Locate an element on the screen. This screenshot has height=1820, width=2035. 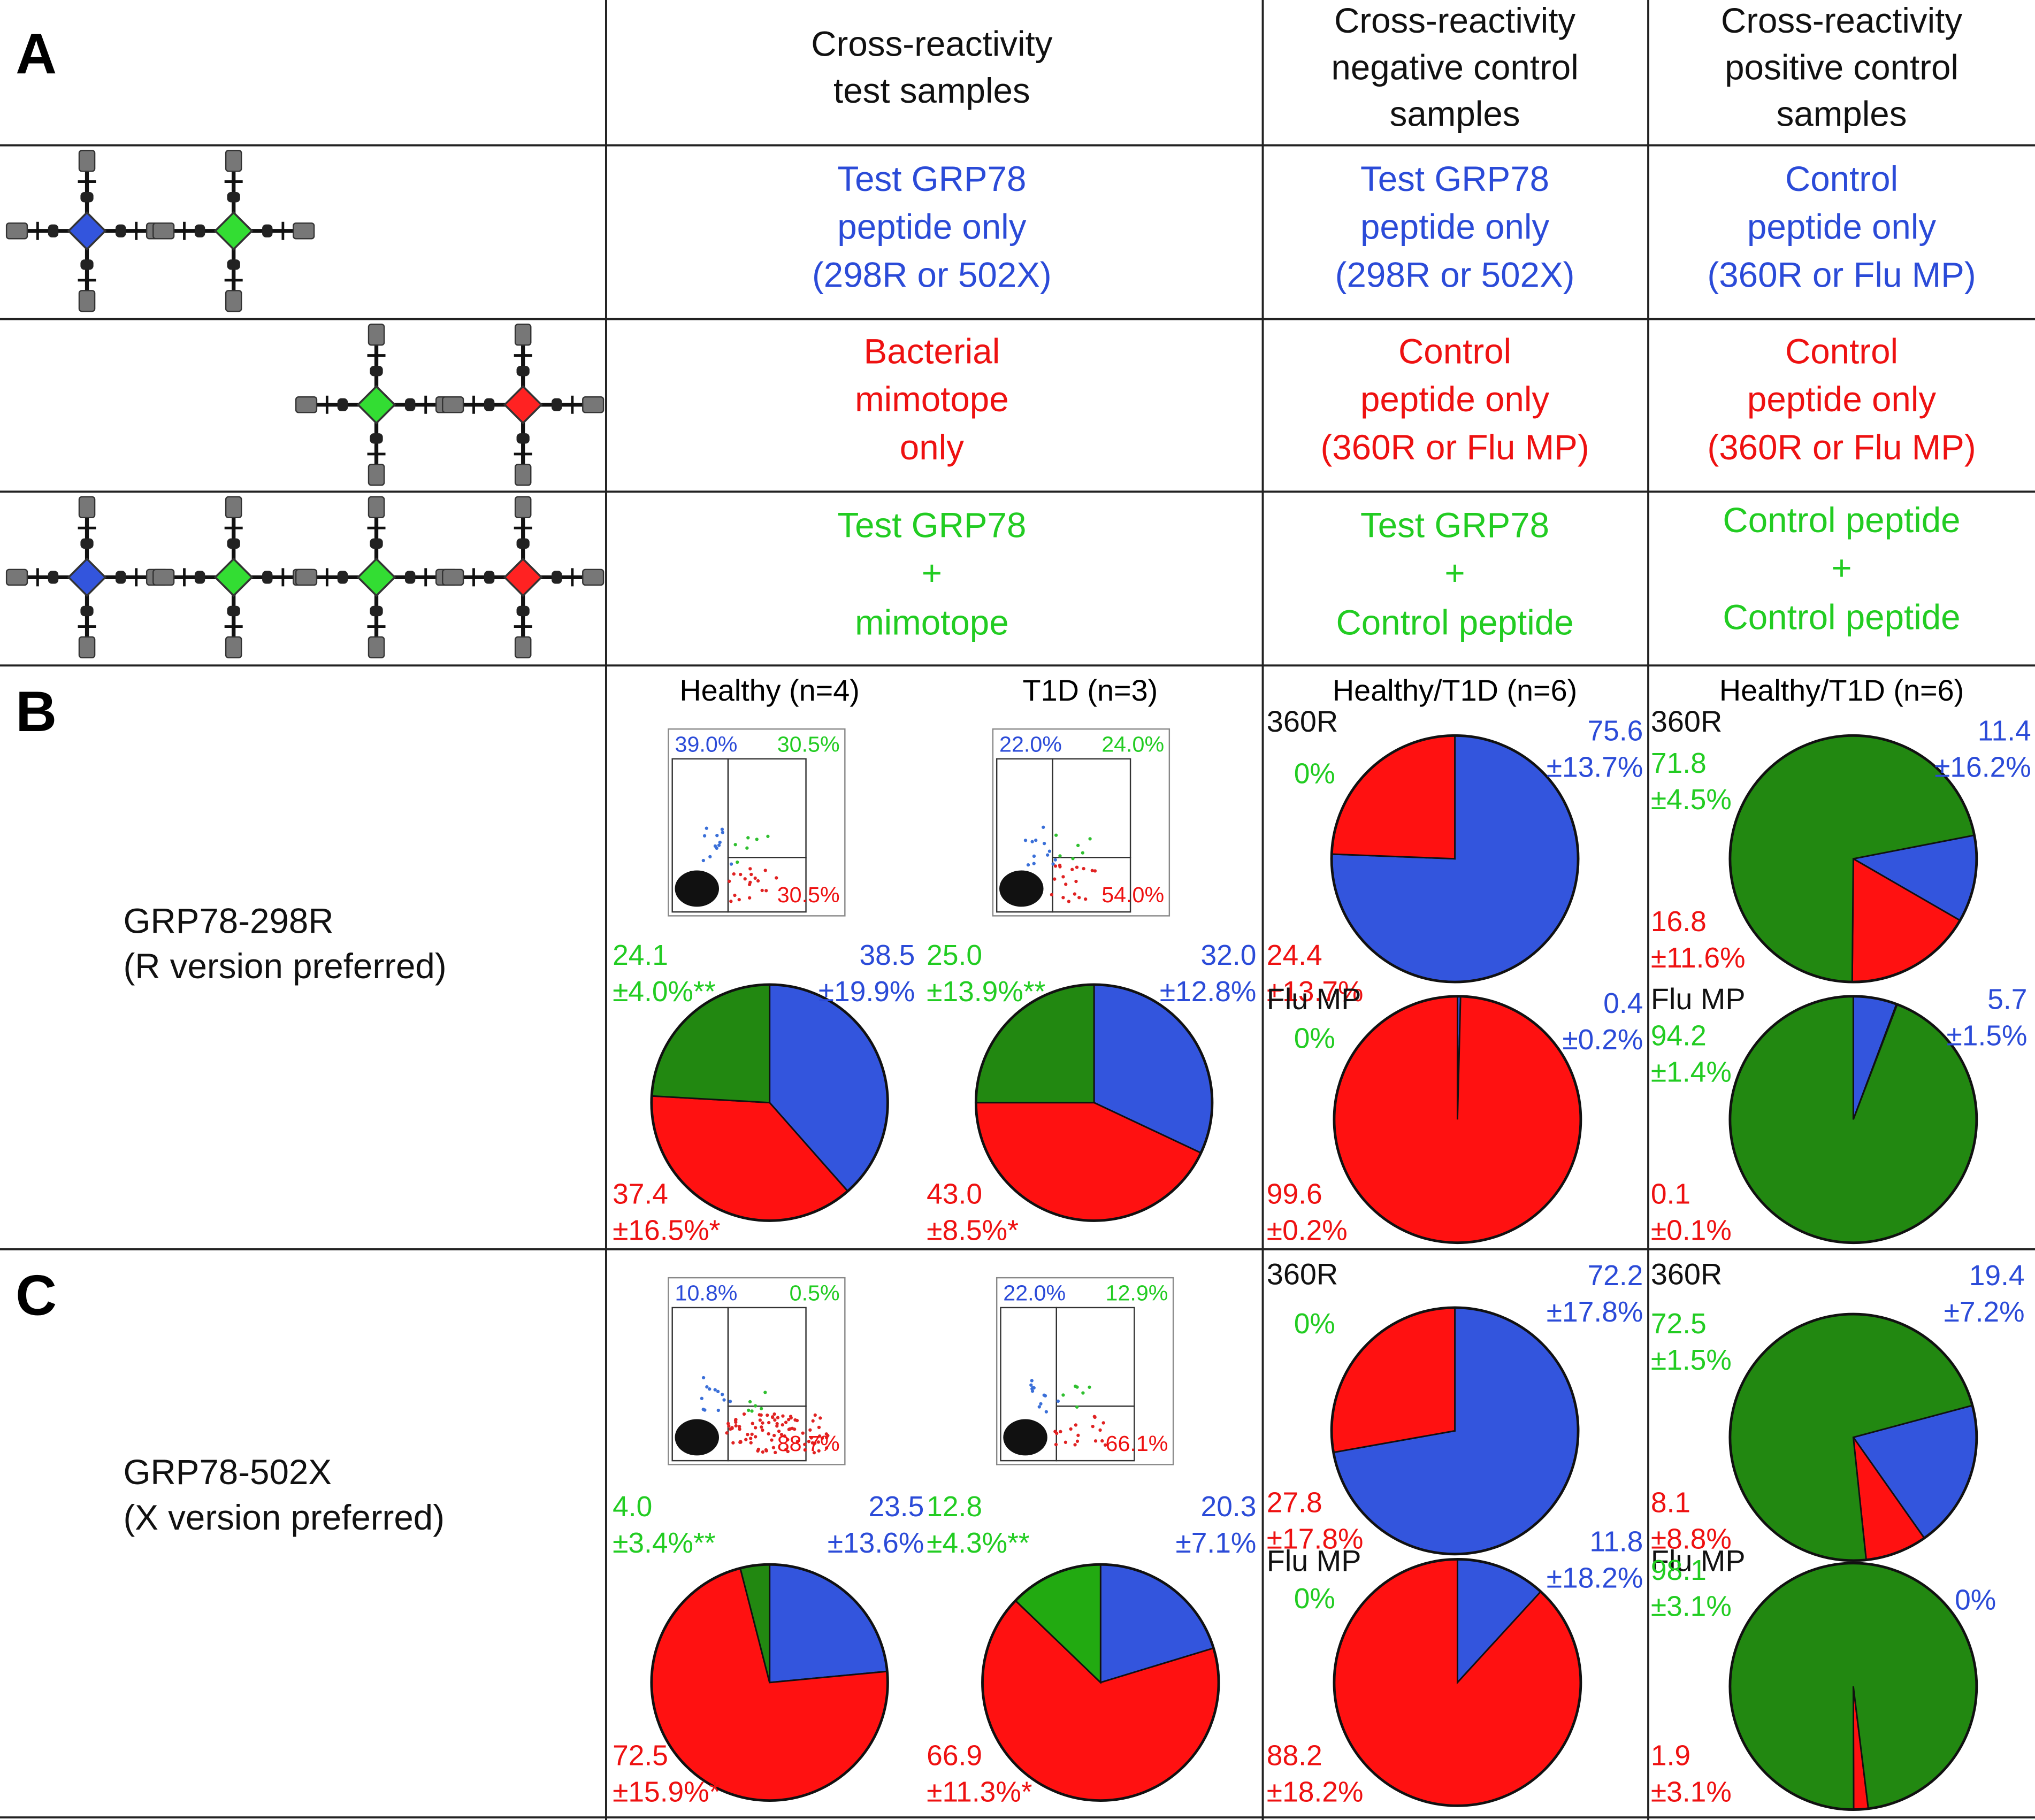
pie-value-label: 12.8 is located at coordinates (954, 1507).